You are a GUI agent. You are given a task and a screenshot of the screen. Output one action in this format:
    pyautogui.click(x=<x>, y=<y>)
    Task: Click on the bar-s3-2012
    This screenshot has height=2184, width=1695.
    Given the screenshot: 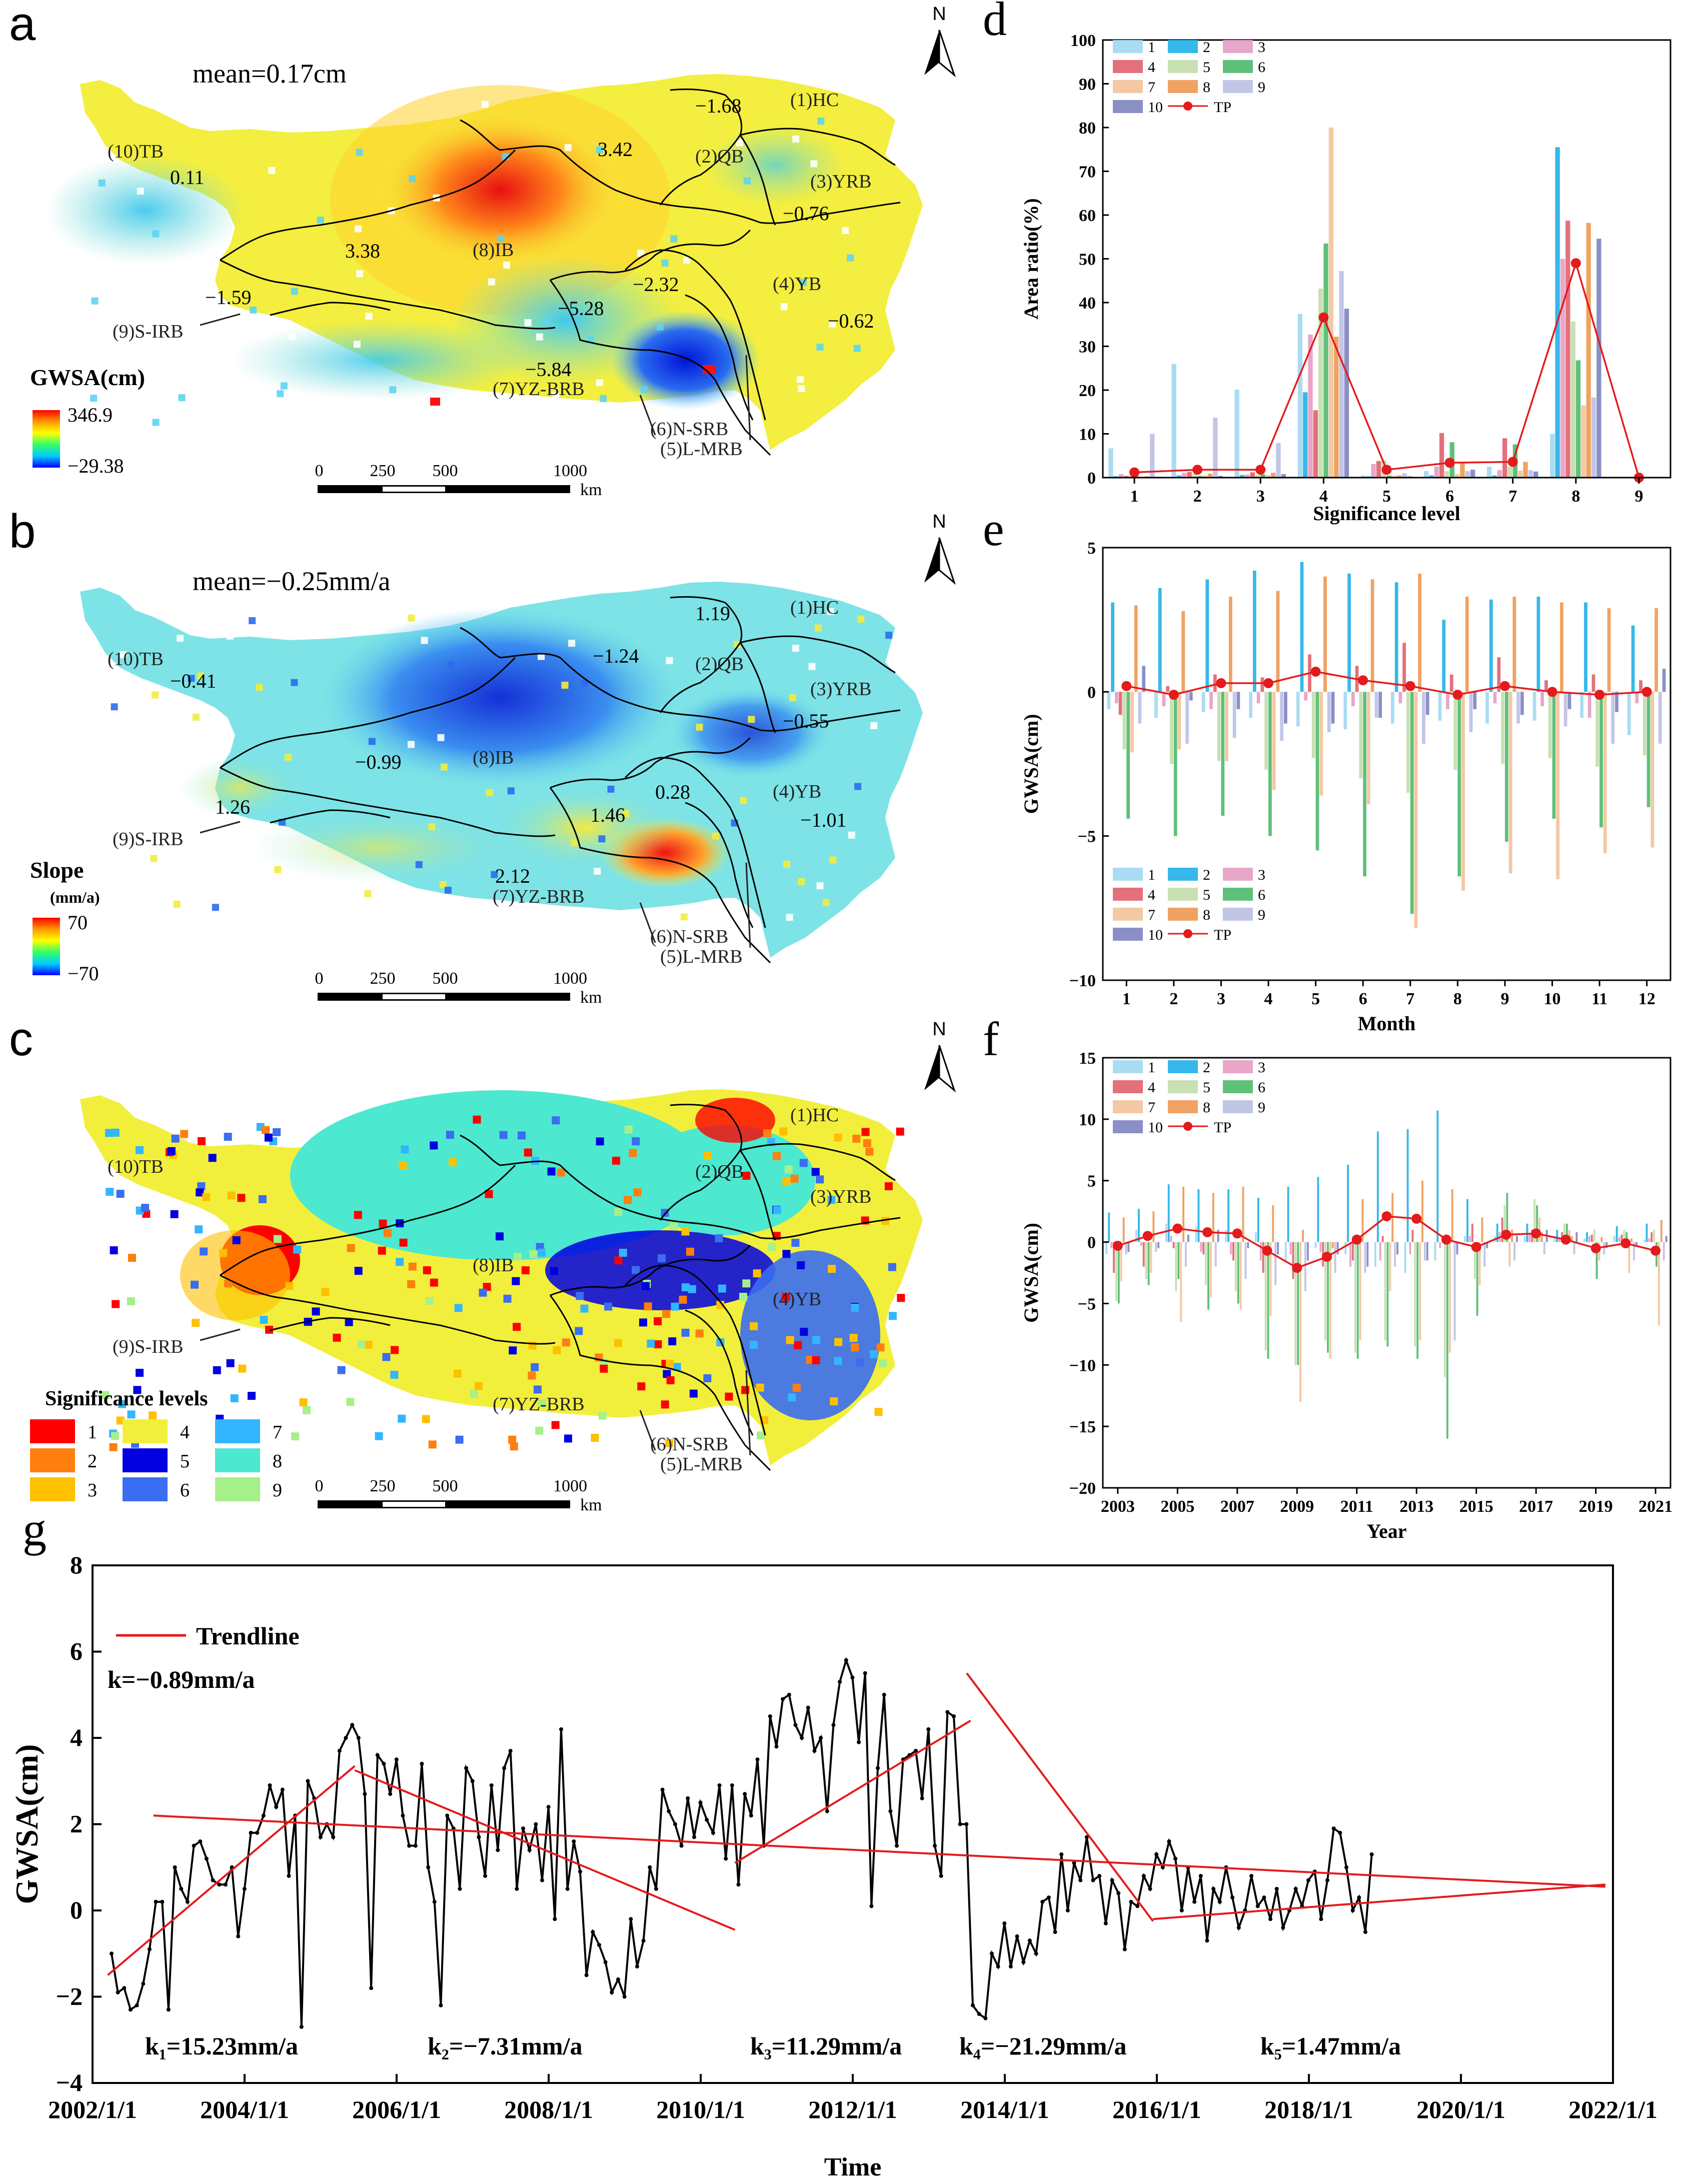 What is the action you would take?
    pyautogui.click(x=1380, y=1251)
    